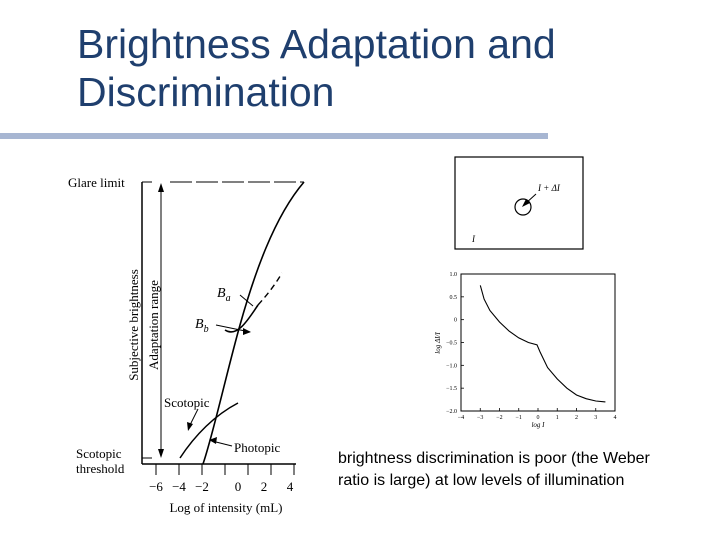  What do you see at coordinates (519, 203) in the screenshot?
I see `weber-setup-svg: I + ΔI I` at bounding box center [519, 203].